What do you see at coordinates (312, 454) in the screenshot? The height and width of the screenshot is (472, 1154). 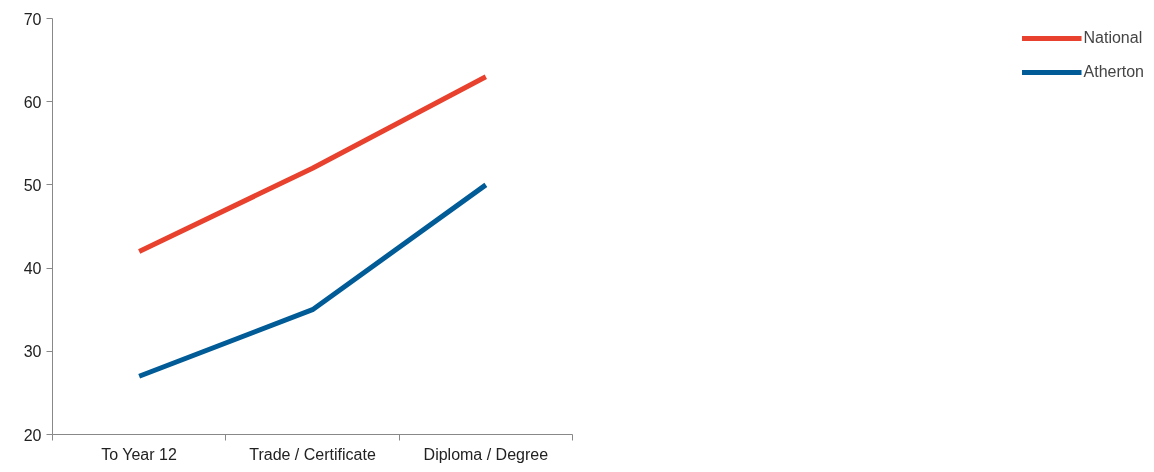 I see `x-tick-label: Trade / Certificate` at bounding box center [312, 454].